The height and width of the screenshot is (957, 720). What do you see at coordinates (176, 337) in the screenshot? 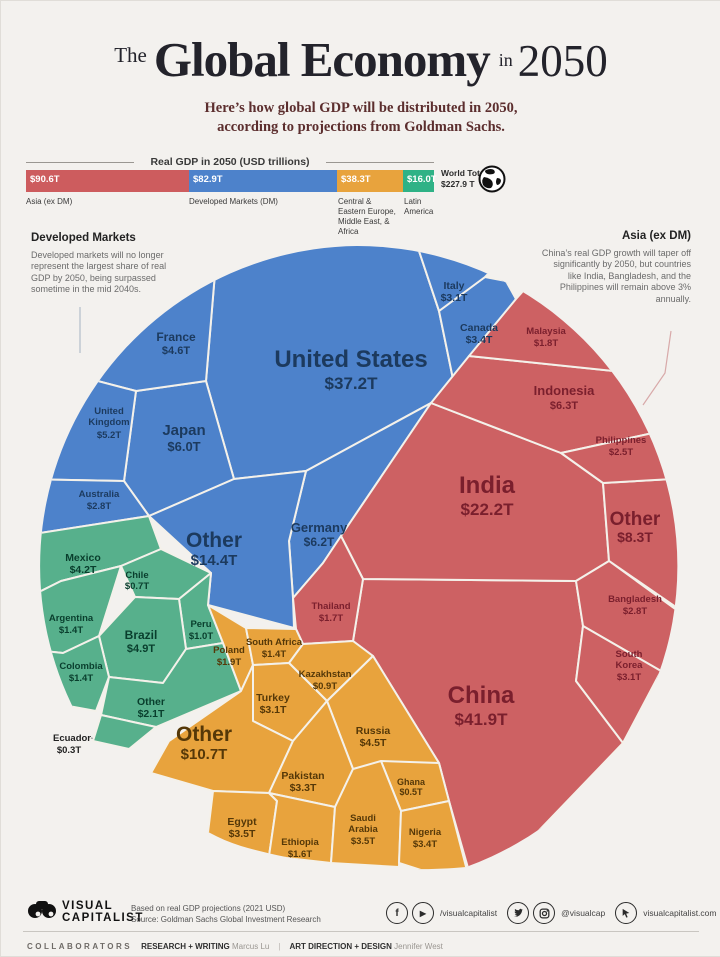
I see `label-france: France` at bounding box center [176, 337].